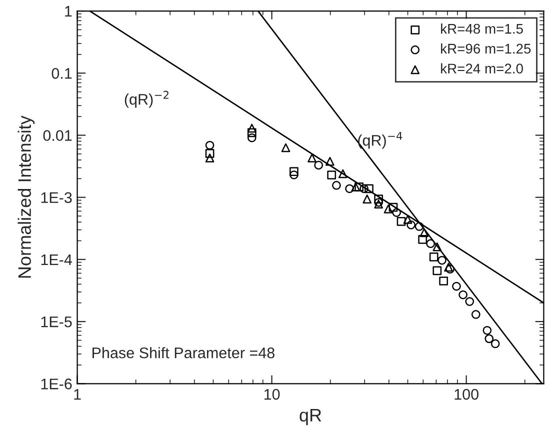 The width and height of the screenshot is (552, 441). Describe the element at coordinates (272, 394) in the screenshot. I see `x-tick-label: 10` at that location.